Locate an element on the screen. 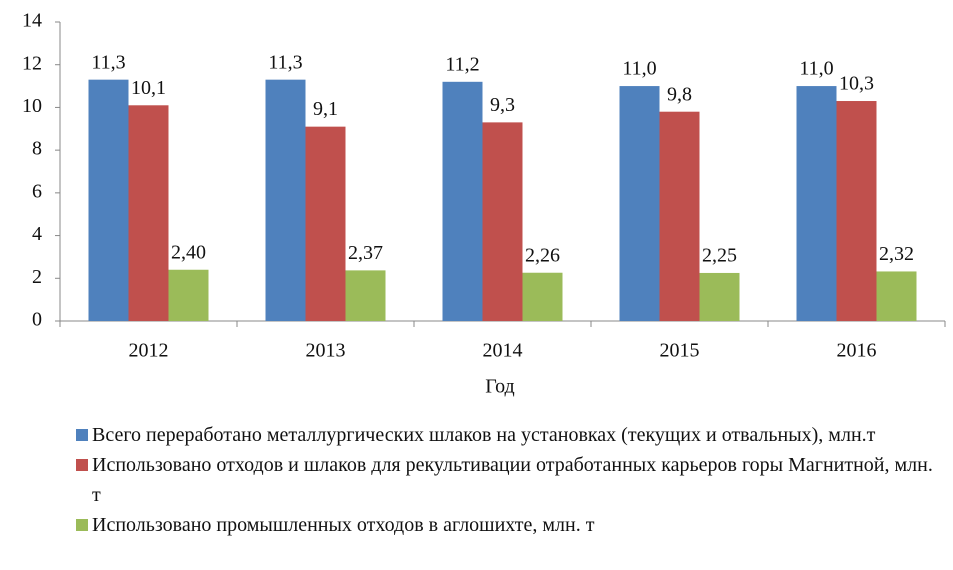 The image size is (953, 570). x-tick-label: 2016 is located at coordinates (857, 351).